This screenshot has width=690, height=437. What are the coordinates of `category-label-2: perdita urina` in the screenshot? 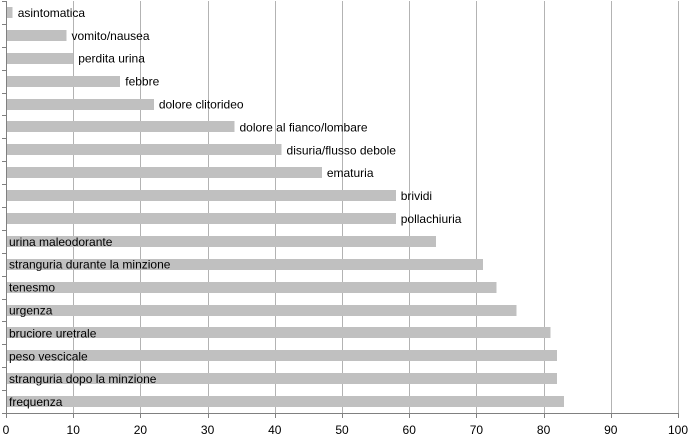 It's located at (111, 59).